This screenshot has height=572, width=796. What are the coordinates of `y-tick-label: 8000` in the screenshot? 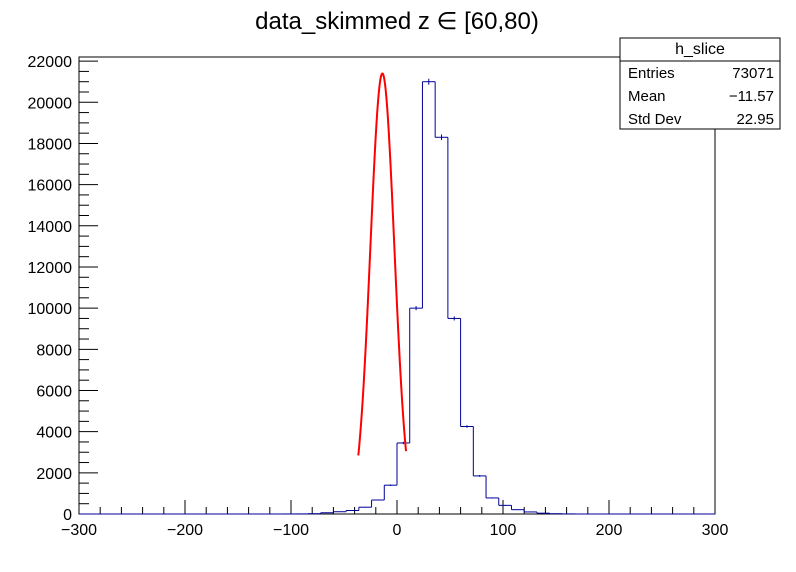 It's located at (54, 350).